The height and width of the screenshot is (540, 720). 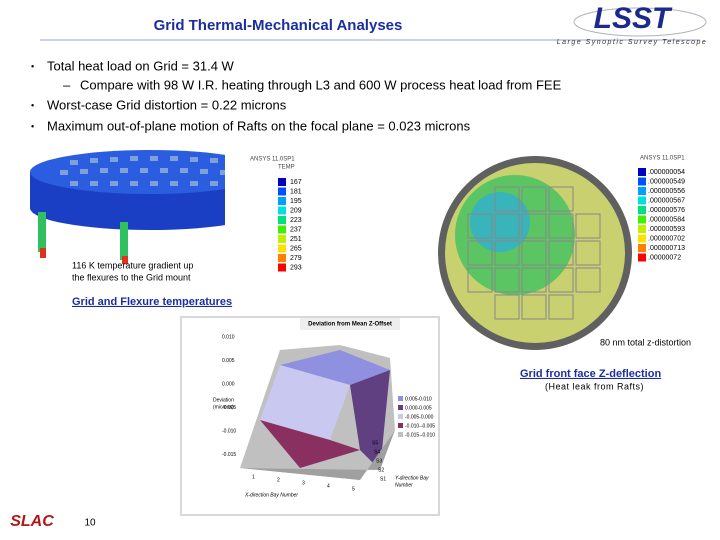 I want to click on legend-label: 0.005-0.010, so click(x=418, y=399).